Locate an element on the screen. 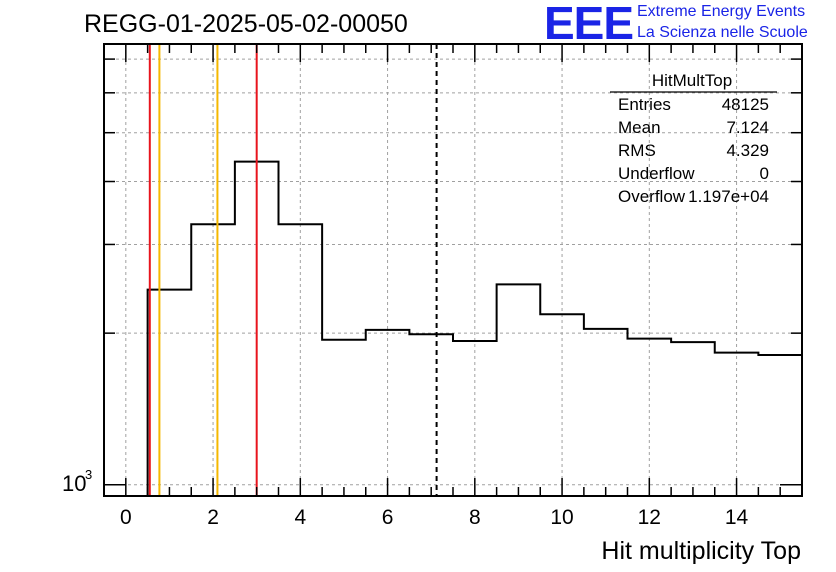 This screenshot has width=836, height=572. x-tick-label: 14 is located at coordinates (737, 517).